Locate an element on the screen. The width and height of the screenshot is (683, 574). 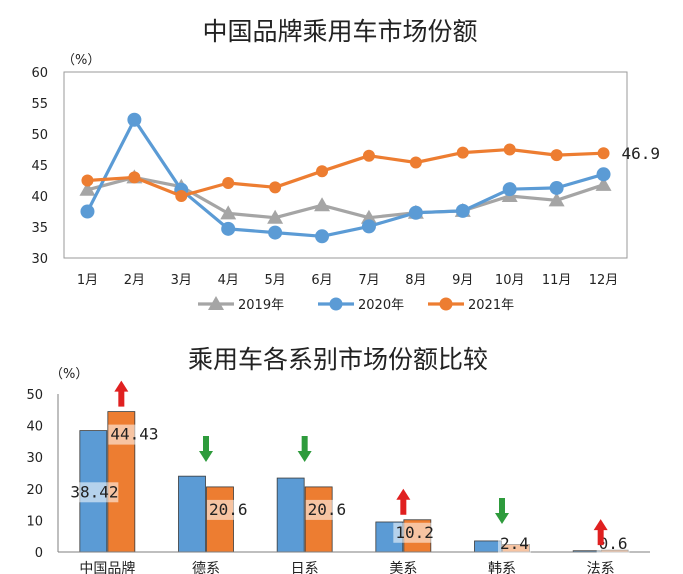
bar-data-label: 44.43 is located at coordinates (134, 434).